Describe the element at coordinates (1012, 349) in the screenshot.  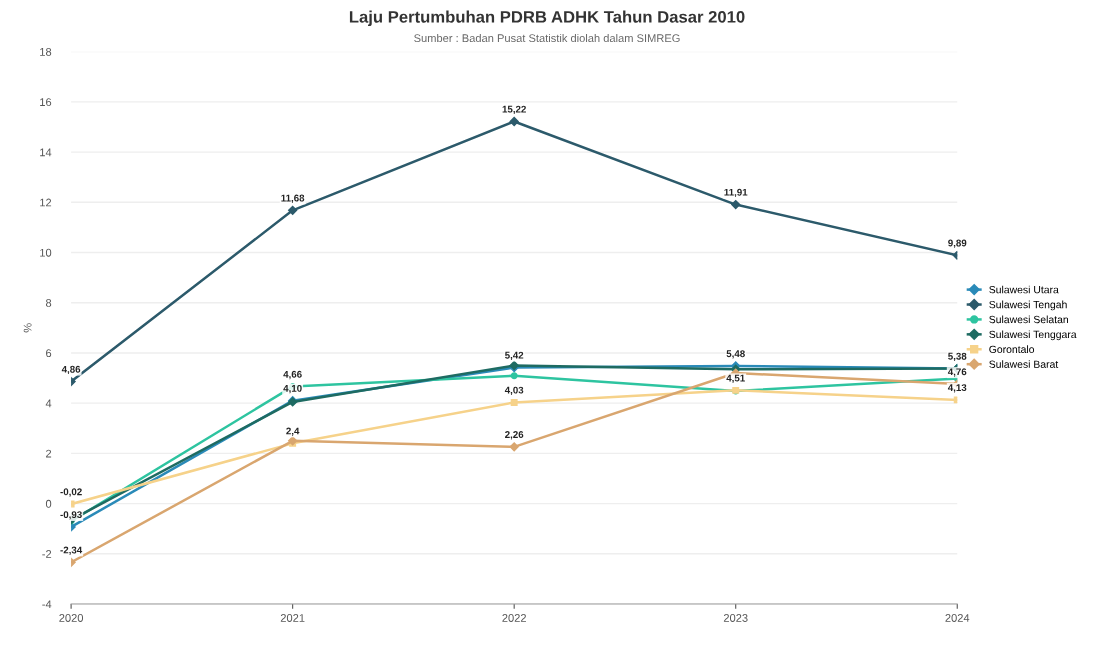
I see `legend-label: Gorontalo` at that location.